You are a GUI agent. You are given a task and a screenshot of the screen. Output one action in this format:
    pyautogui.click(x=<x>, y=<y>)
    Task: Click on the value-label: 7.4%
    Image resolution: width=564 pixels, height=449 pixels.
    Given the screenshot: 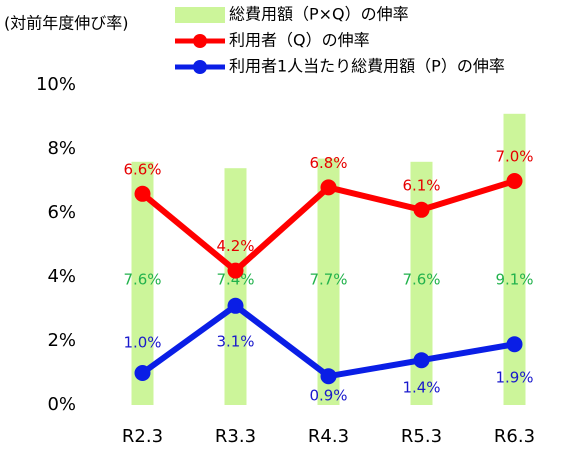 What is the action you would take?
    pyautogui.click(x=235, y=280)
    